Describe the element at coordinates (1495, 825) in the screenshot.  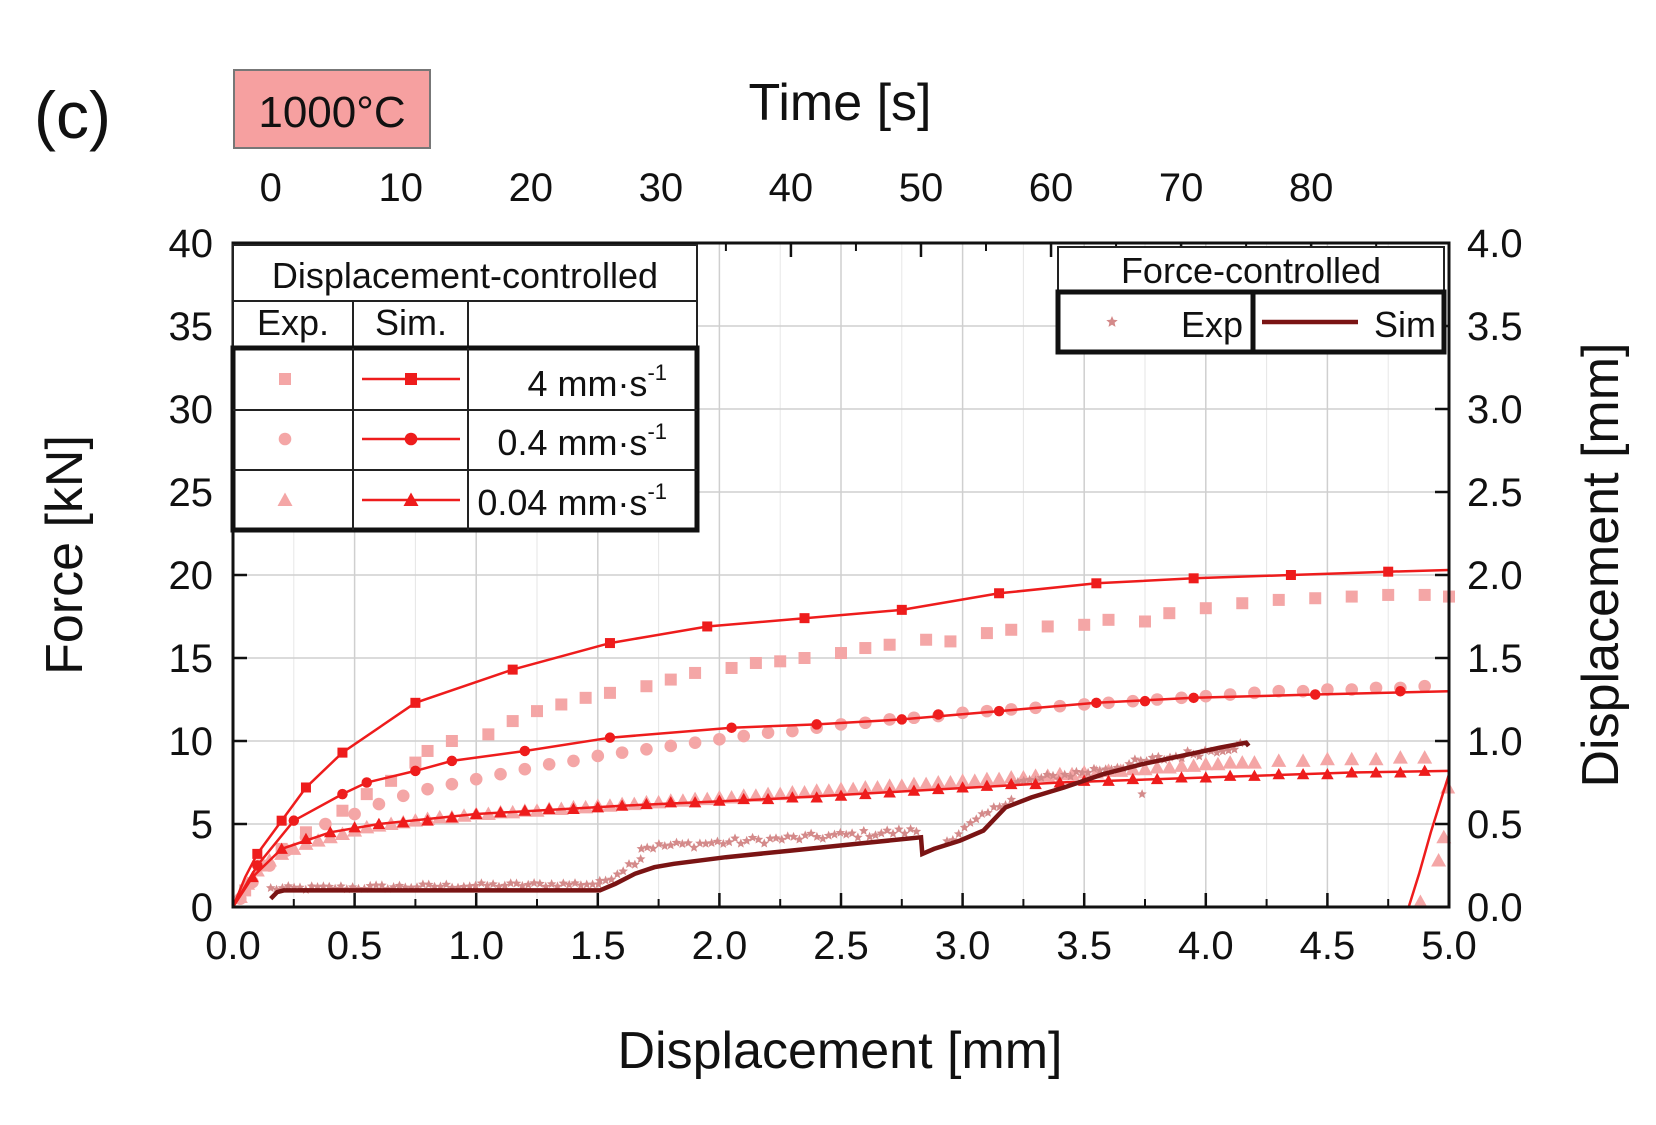
I see `y2-tick-label: 0.5` at that location.